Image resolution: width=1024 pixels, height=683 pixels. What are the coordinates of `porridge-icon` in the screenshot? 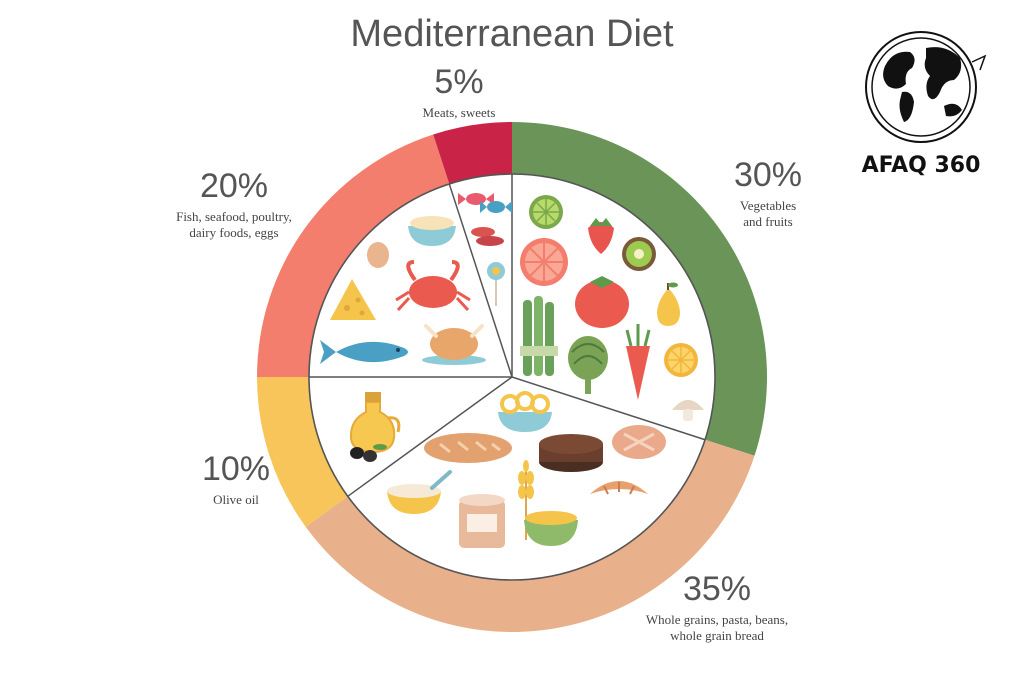 It's located at (419, 492).